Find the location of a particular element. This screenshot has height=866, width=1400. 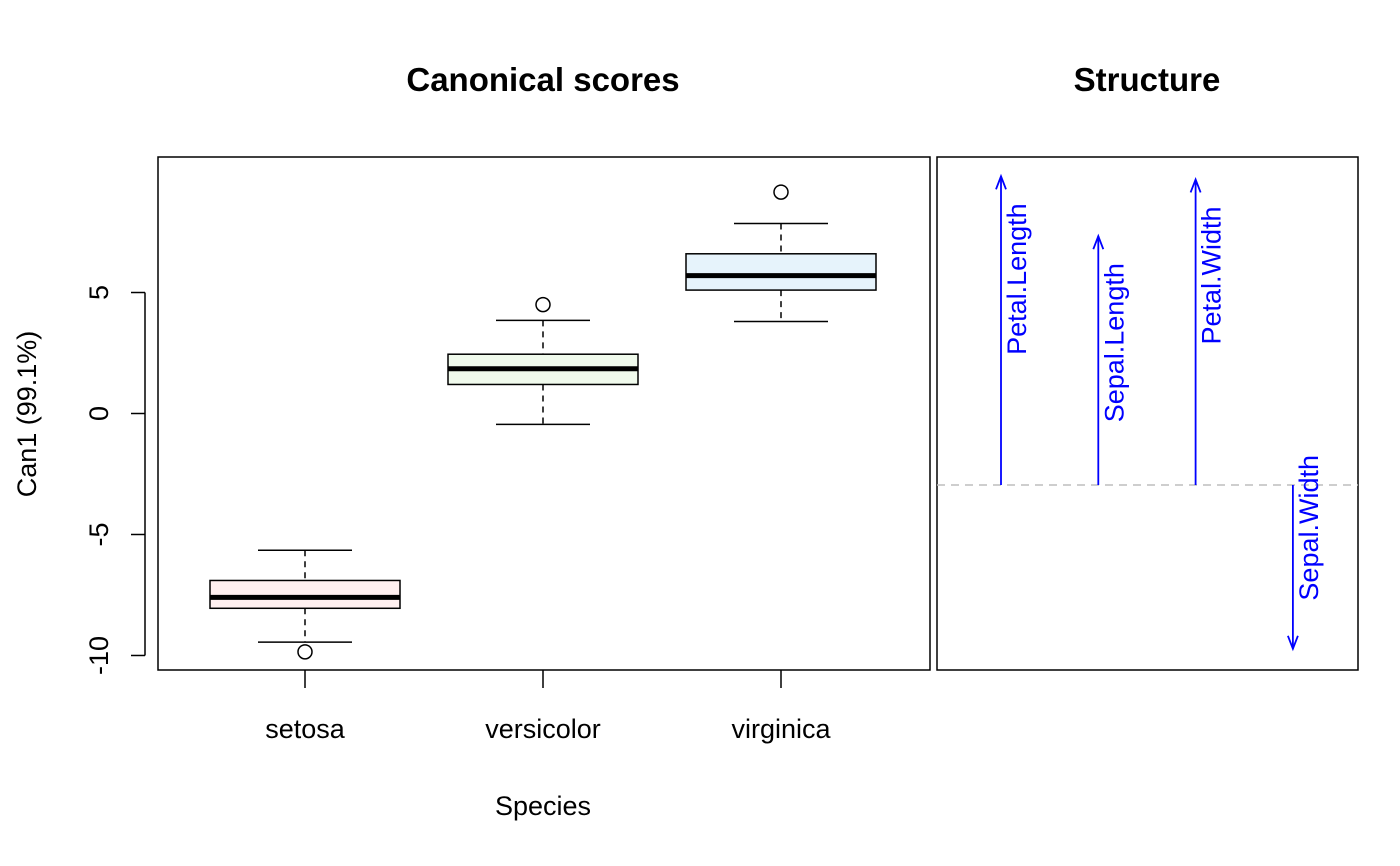

y-tick-label: -5 is located at coordinates (99, 534).